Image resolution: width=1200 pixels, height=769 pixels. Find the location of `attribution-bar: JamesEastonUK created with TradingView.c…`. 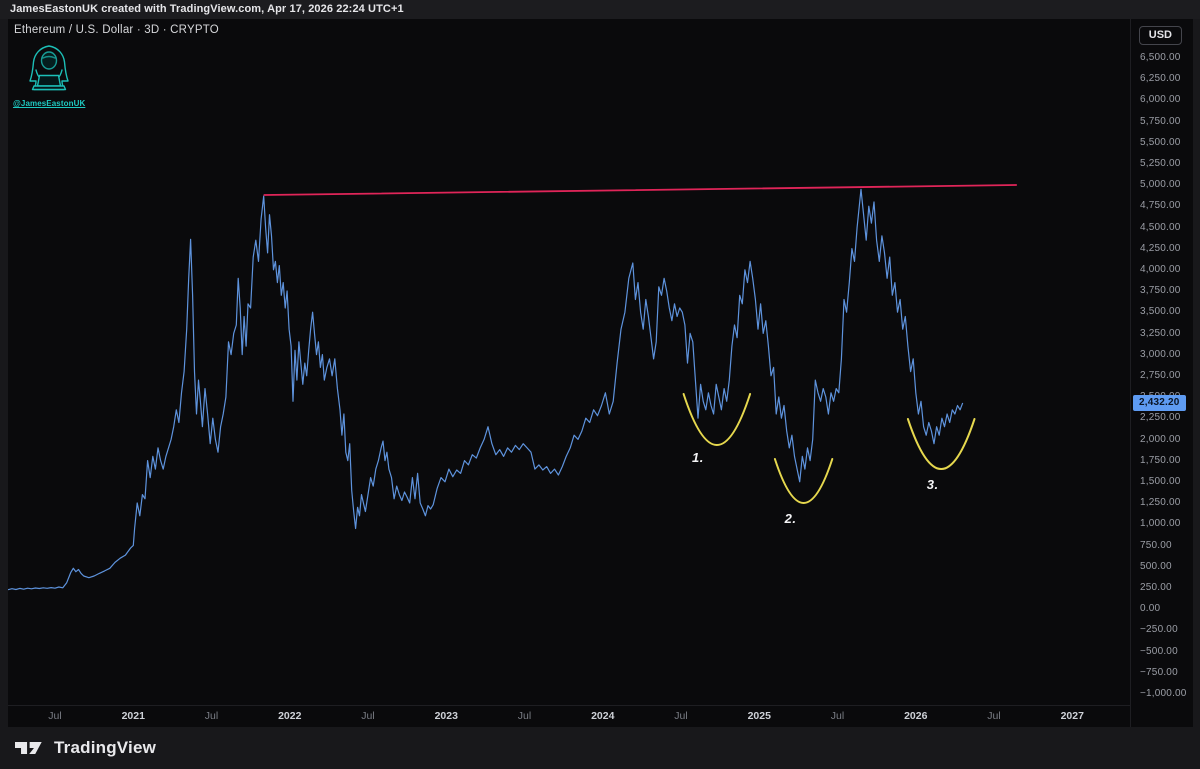

attribution-bar: JamesEastonUK created with TradingView.c… is located at coordinates (600, 9).